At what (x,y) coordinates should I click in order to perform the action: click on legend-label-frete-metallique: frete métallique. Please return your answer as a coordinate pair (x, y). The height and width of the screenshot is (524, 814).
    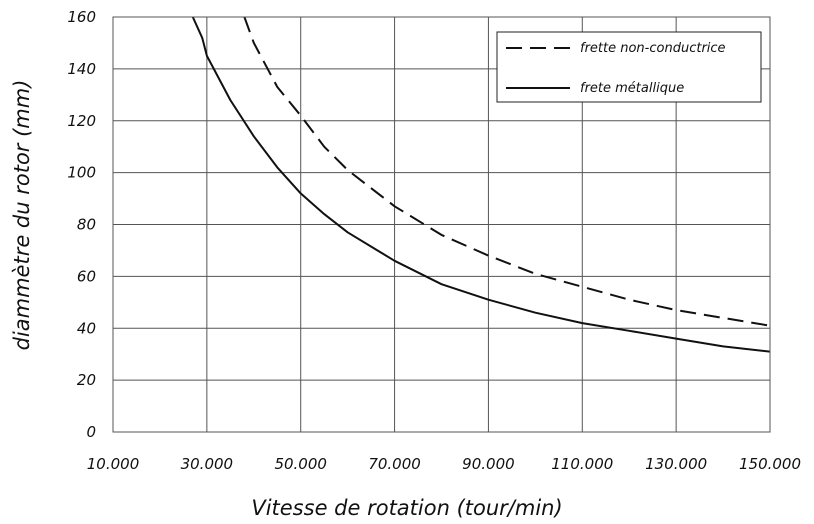
    Looking at the image, I should click on (632, 88).